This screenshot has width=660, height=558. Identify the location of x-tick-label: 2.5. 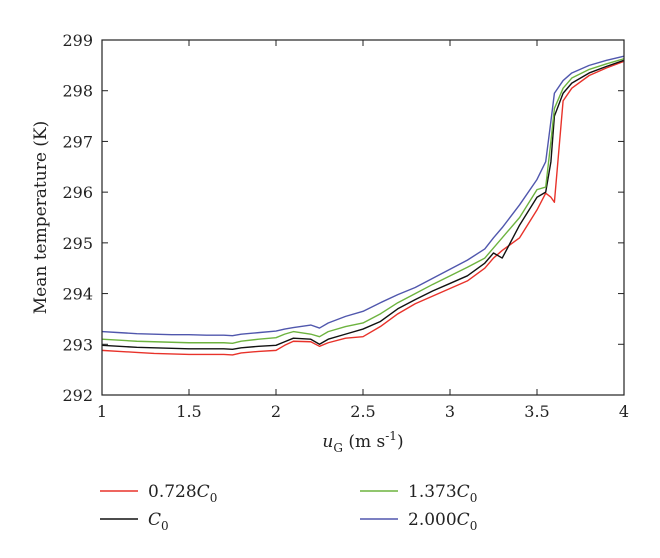
(362, 411).